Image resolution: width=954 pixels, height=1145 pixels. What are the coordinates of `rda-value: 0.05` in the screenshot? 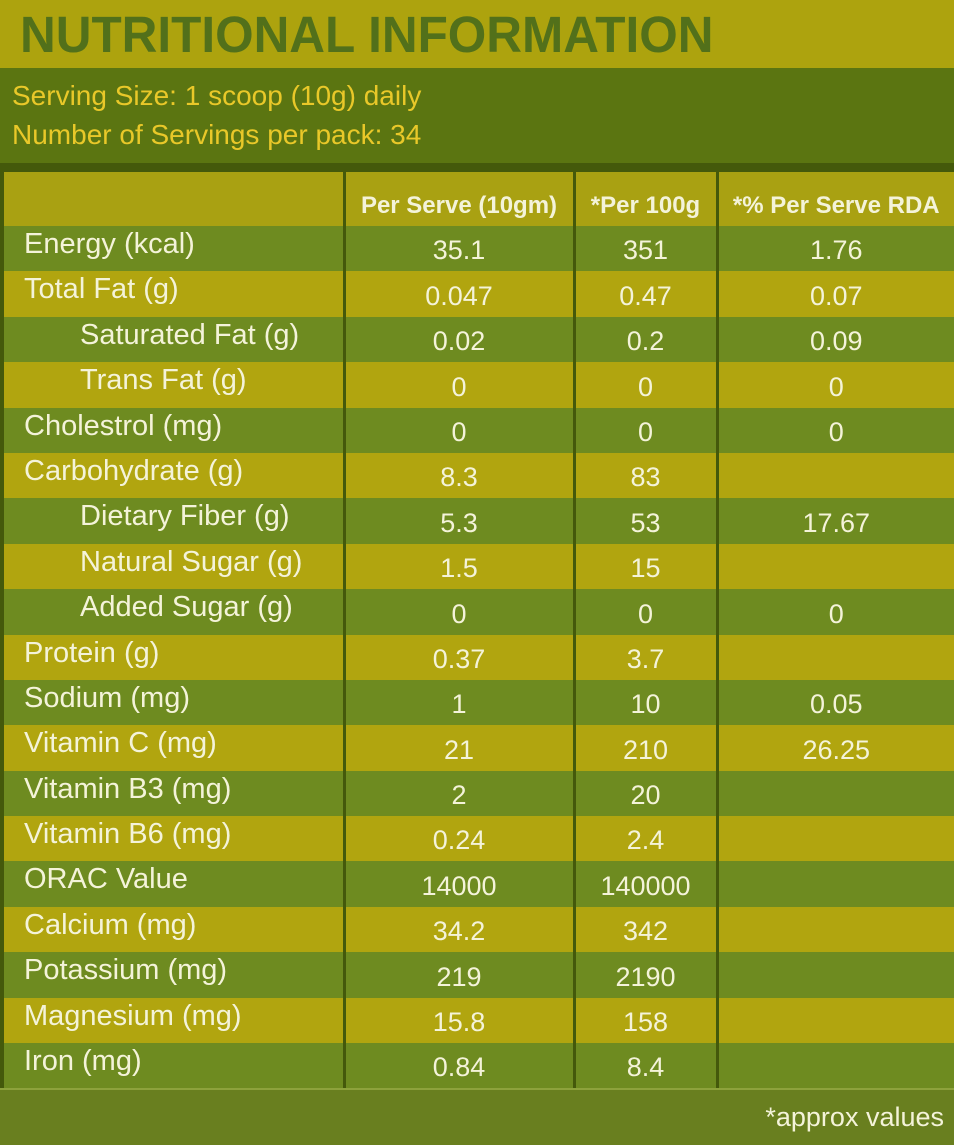 It's located at (834, 702).